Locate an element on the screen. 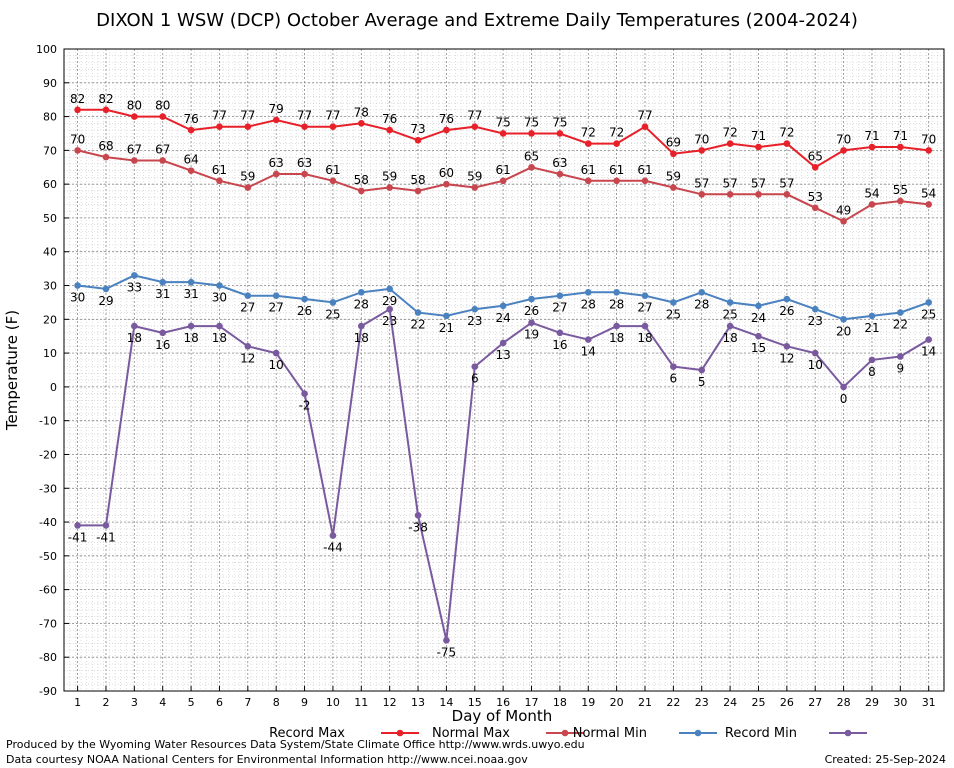 The width and height of the screenshot is (954, 768). normal-max-legend-marker is located at coordinates (565, 733).